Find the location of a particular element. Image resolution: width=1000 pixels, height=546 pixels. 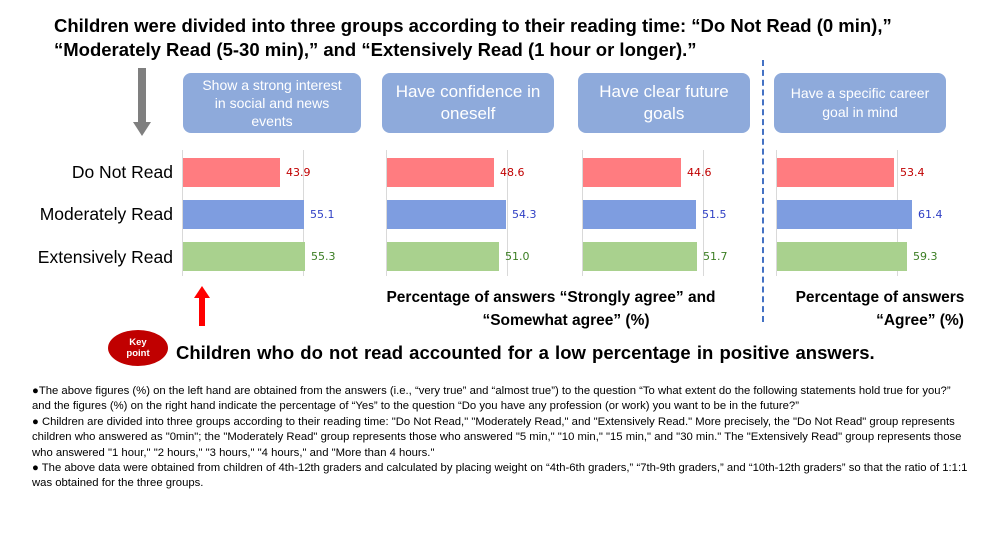

category-label-extensively-read: Extensively Read is located at coordinates (105, 257).